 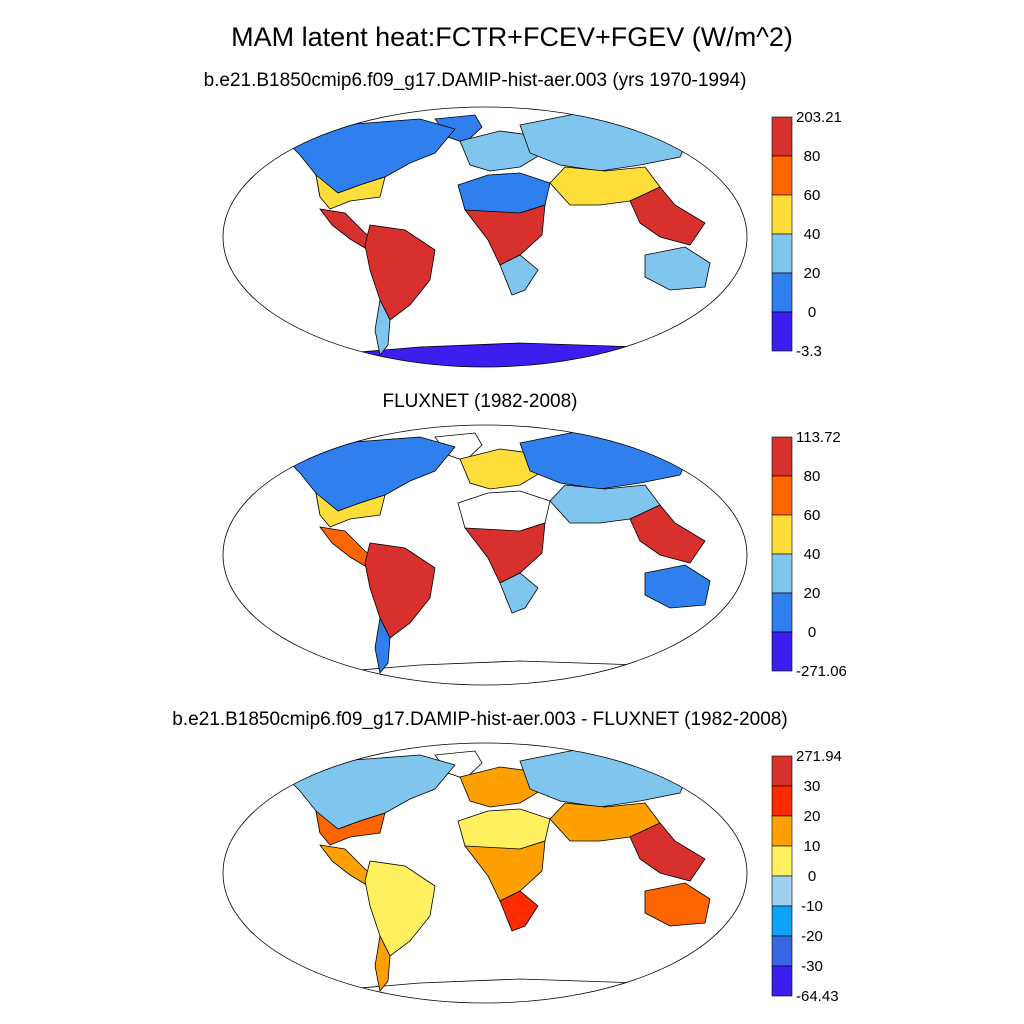 I want to click on colorbar-tick-label: 10, so click(x=812, y=846).